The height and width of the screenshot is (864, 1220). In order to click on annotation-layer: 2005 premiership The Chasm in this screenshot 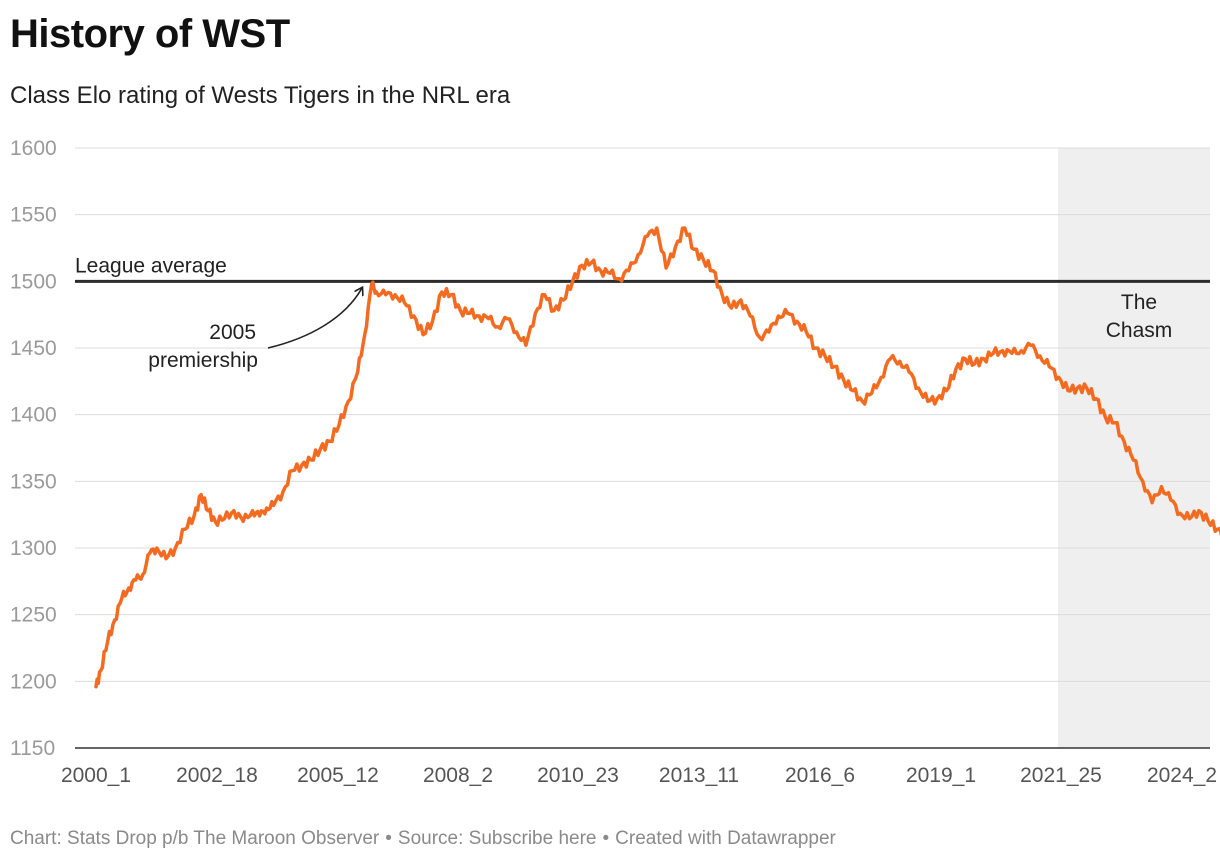, I will do `click(660, 330)`.